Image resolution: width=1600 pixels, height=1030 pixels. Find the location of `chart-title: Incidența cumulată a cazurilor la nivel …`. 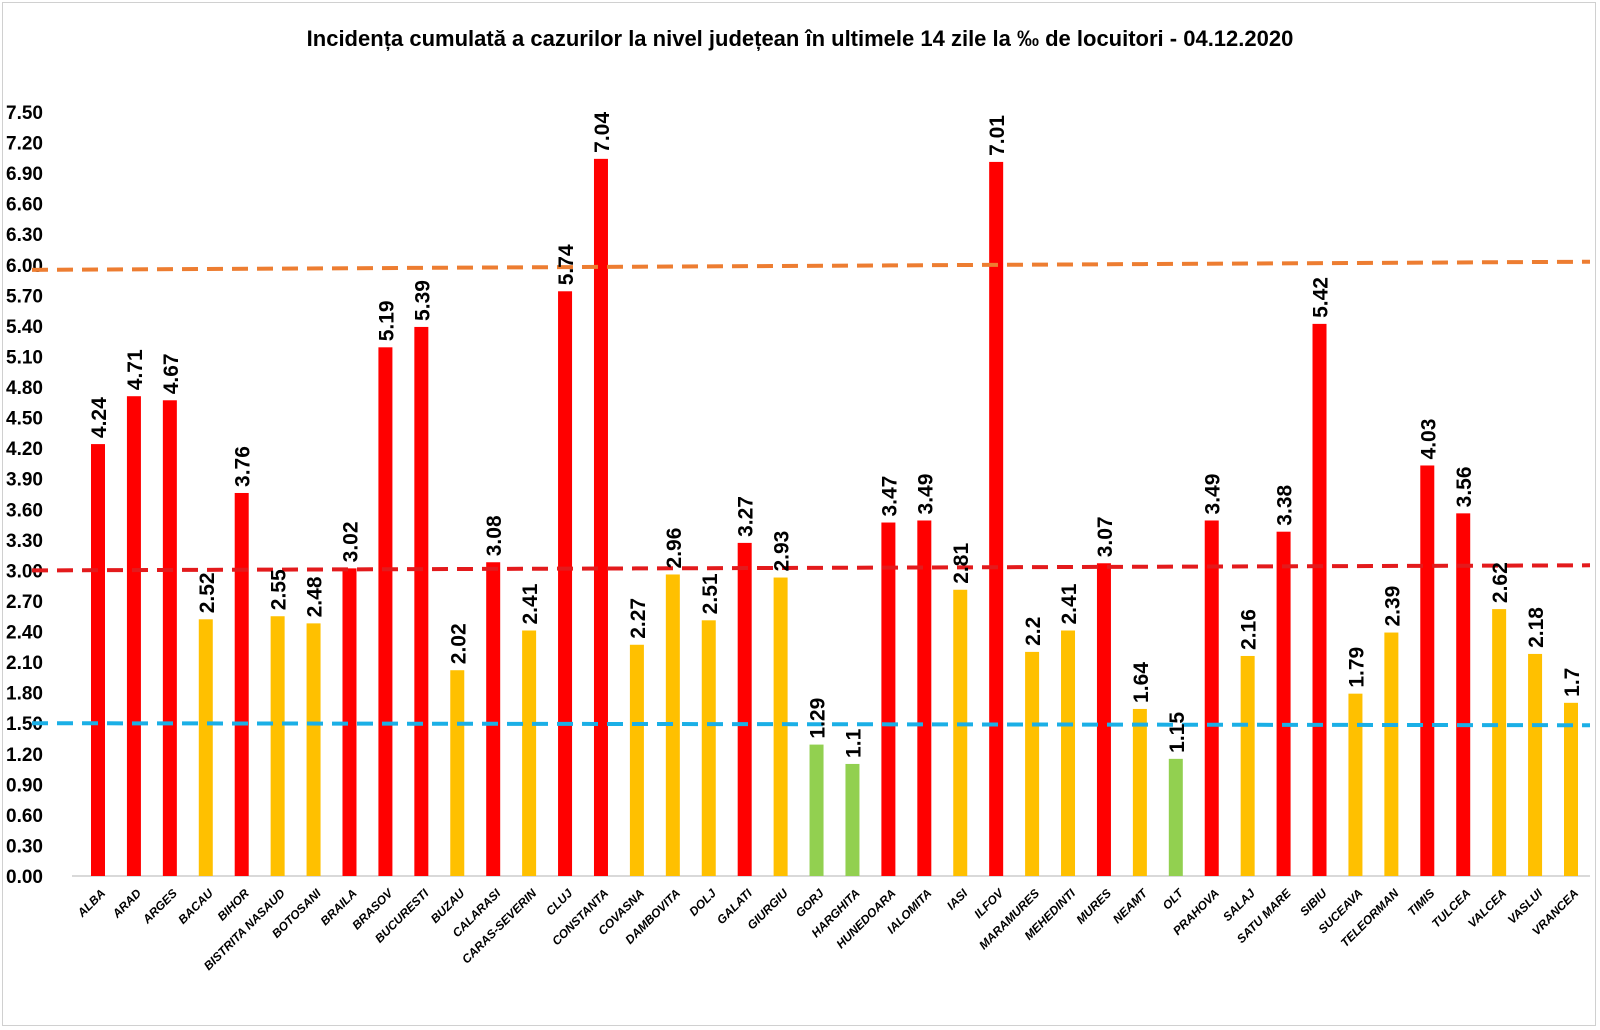

chart-title: Incidența cumulată a cazurilor la nivel … is located at coordinates (800, 38).